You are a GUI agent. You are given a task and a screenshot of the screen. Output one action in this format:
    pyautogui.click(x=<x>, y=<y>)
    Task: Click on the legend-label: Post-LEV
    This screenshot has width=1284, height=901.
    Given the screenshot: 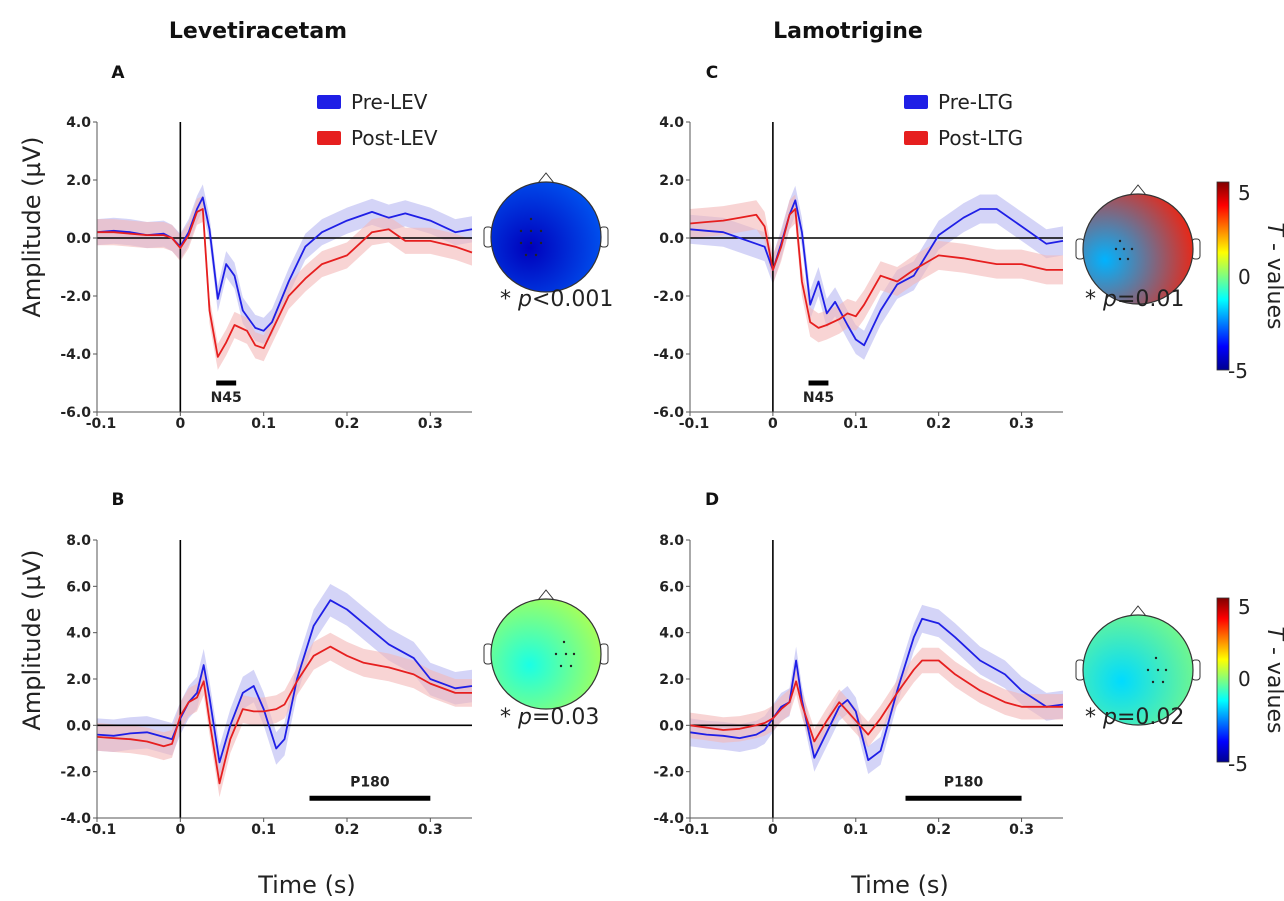 What is the action you would take?
    pyautogui.click(x=394, y=138)
    